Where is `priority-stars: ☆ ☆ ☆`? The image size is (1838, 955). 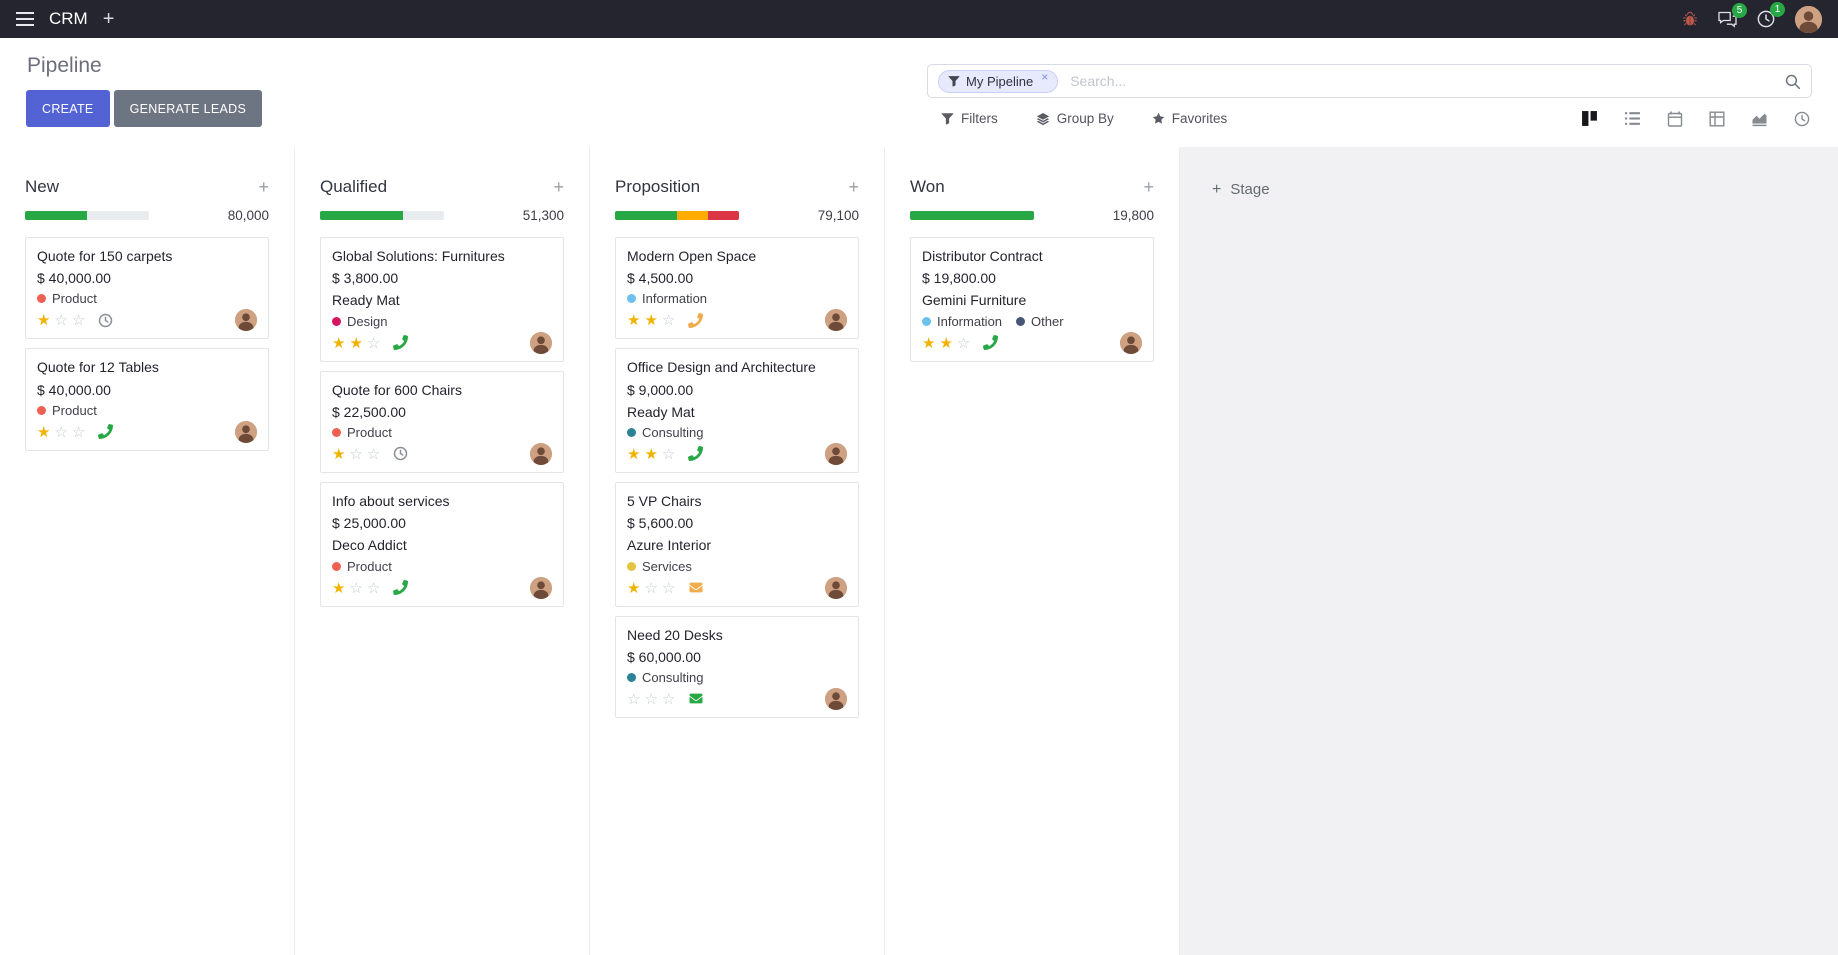 priority-stars: ☆ ☆ ☆ is located at coordinates (653, 699).